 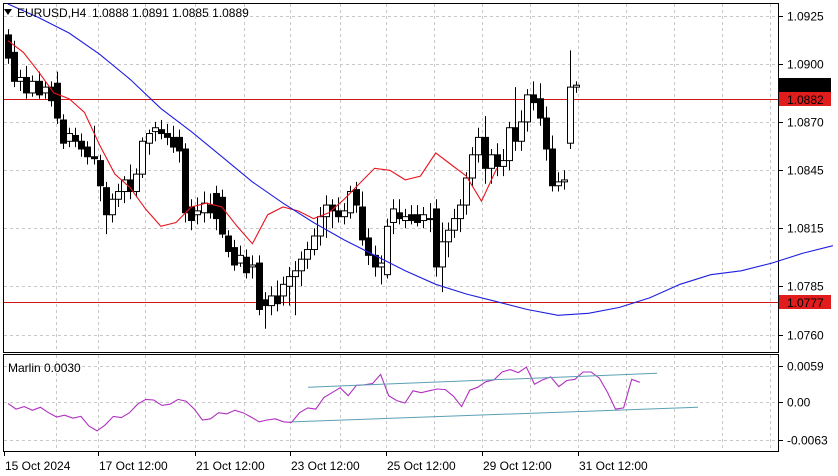 What do you see at coordinates (44, 368) in the screenshot?
I see `indicator-label: Marlin 0.0030` at bounding box center [44, 368].